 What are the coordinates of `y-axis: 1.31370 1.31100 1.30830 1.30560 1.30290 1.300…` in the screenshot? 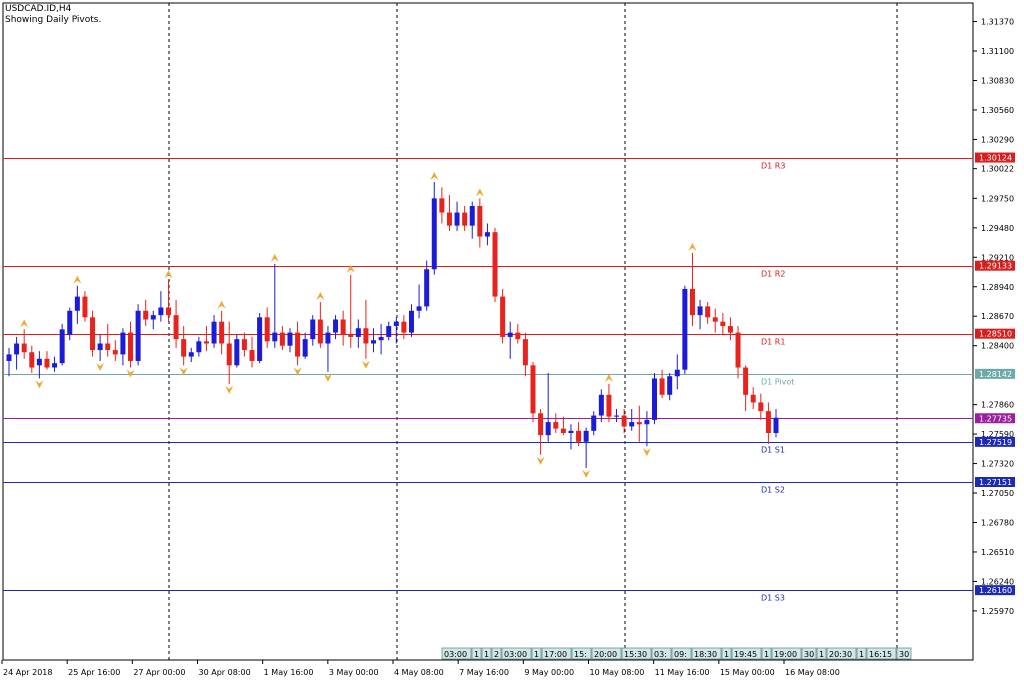 It's located at (994, 317).